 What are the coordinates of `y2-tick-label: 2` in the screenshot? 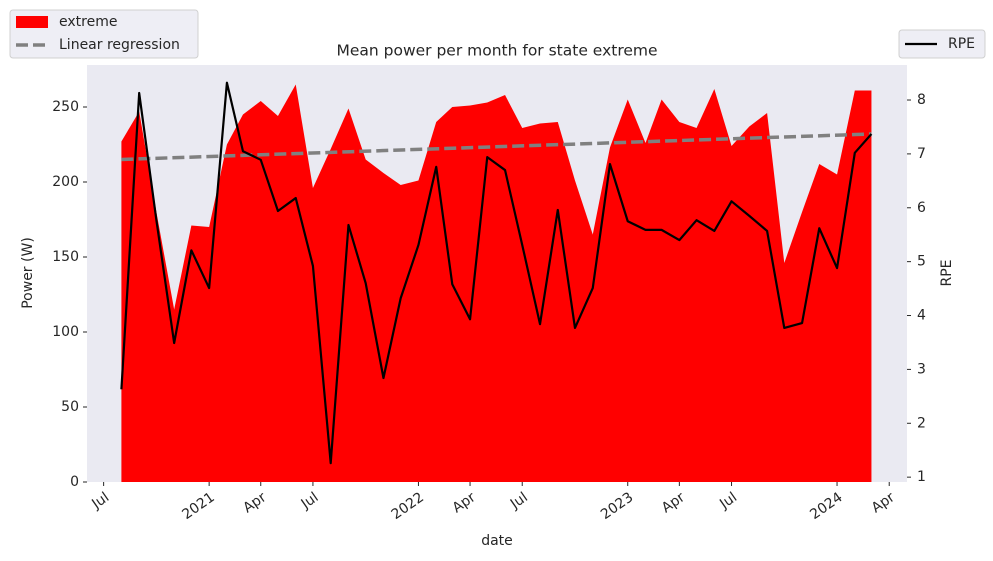 It's located at (921, 423).